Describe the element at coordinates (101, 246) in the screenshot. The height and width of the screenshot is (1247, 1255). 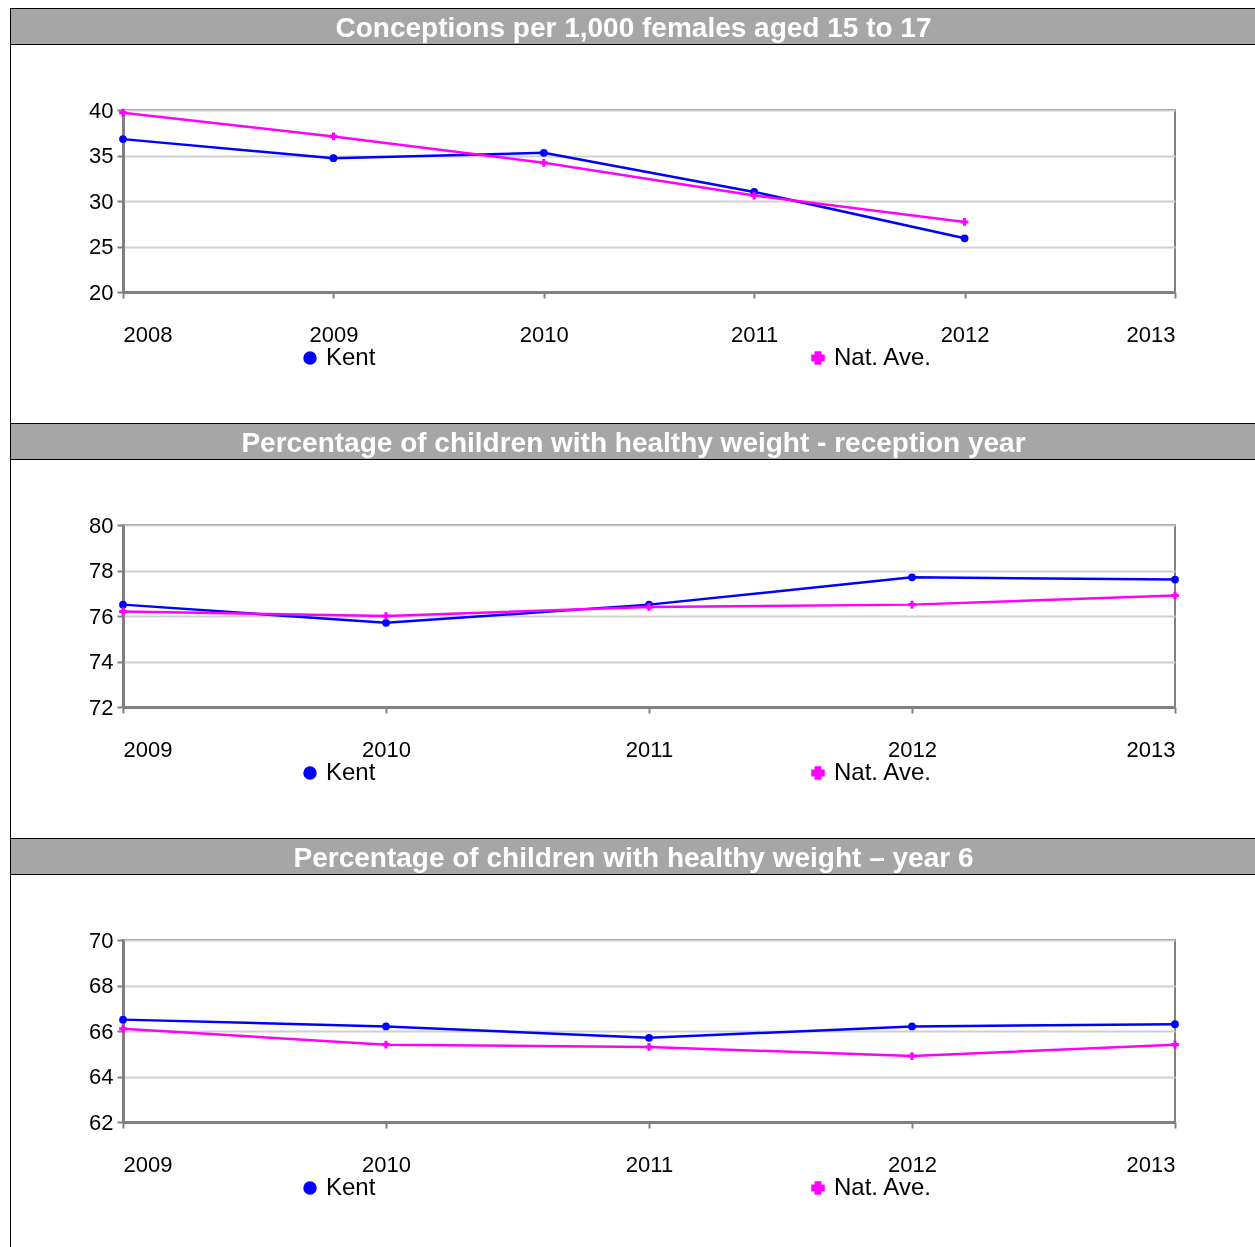
I see `y-tick-label: 25` at that location.